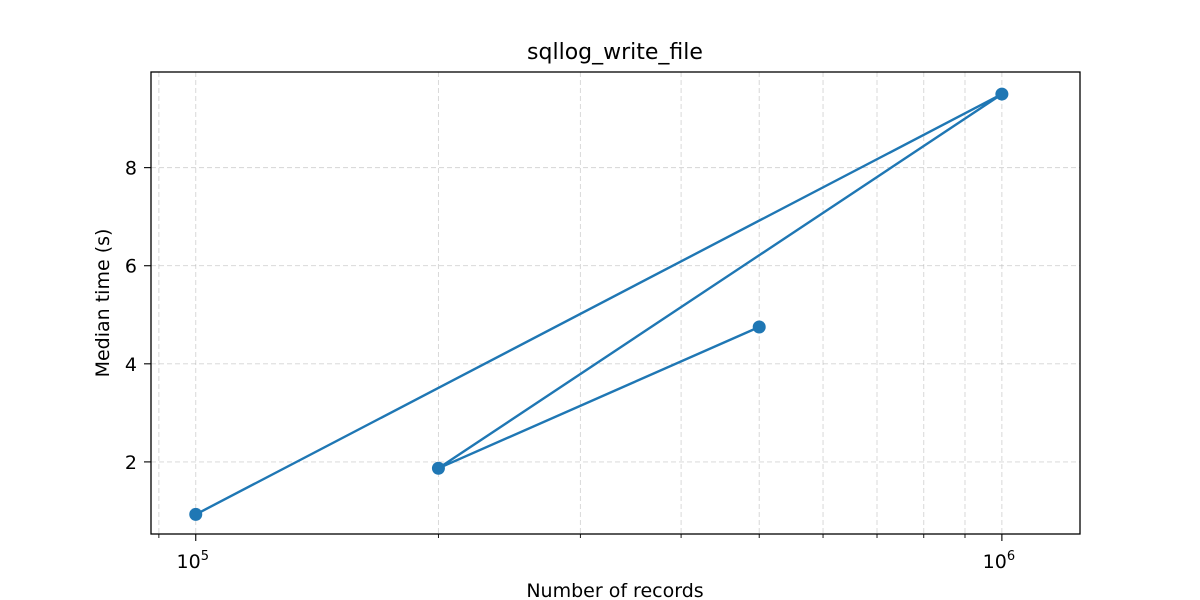  Describe the element at coordinates (103, 303) in the screenshot. I see `y-axis-label: Median time (s)` at that location.